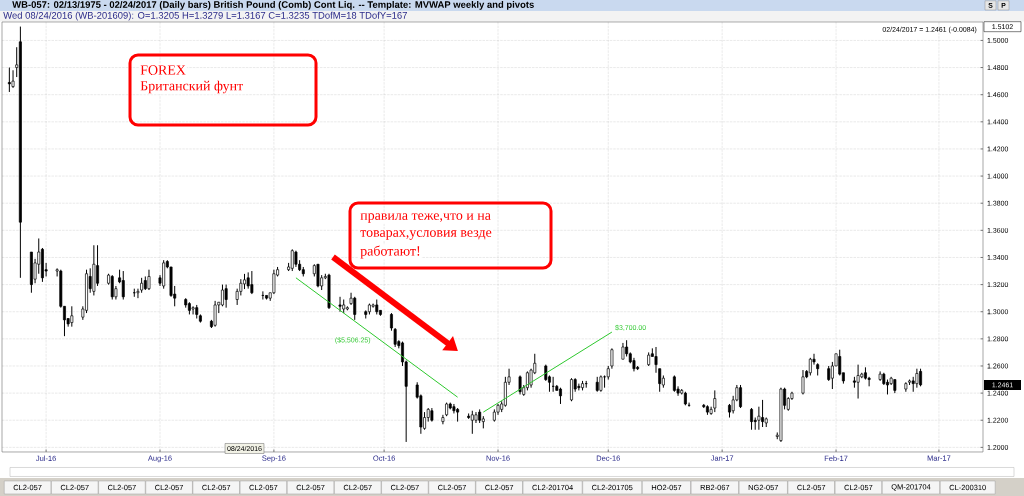 The width and height of the screenshot is (1024, 496). I want to click on annotation: Британский фунт, so click(191, 87).